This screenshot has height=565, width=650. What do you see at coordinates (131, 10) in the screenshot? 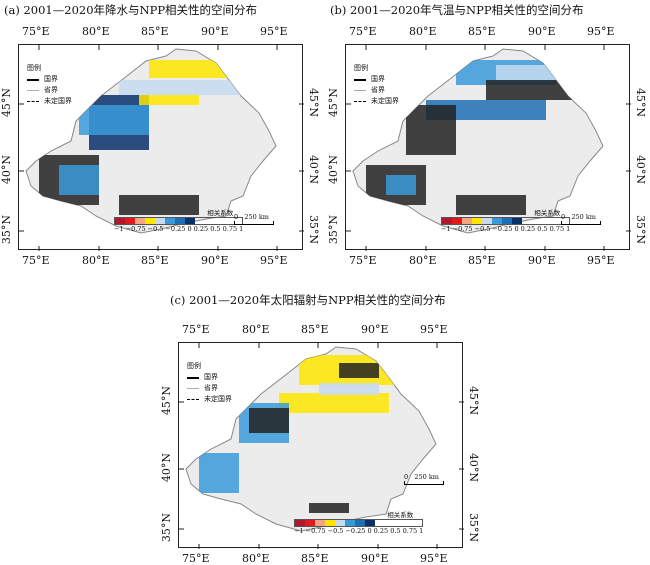
I see `panel-title: (a) 2001—2020年降水与NPP相关性的空间分布` at bounding box center [131, 10].